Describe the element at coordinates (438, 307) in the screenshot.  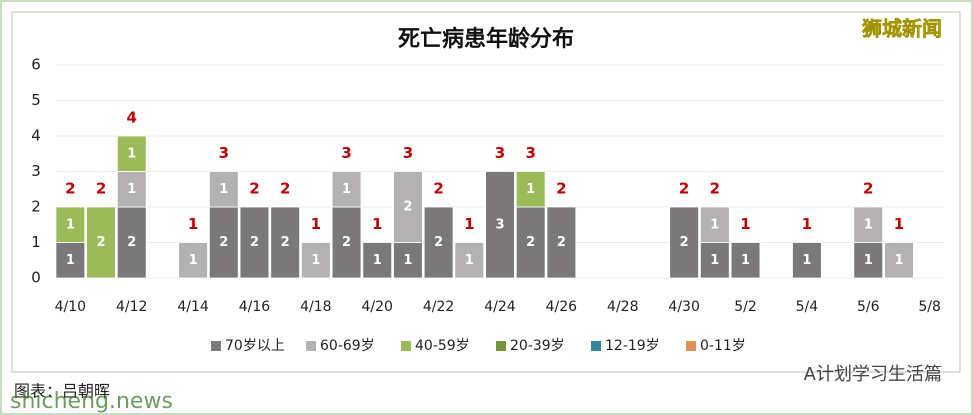
I see `x-tick-label: 4/22` at that location.